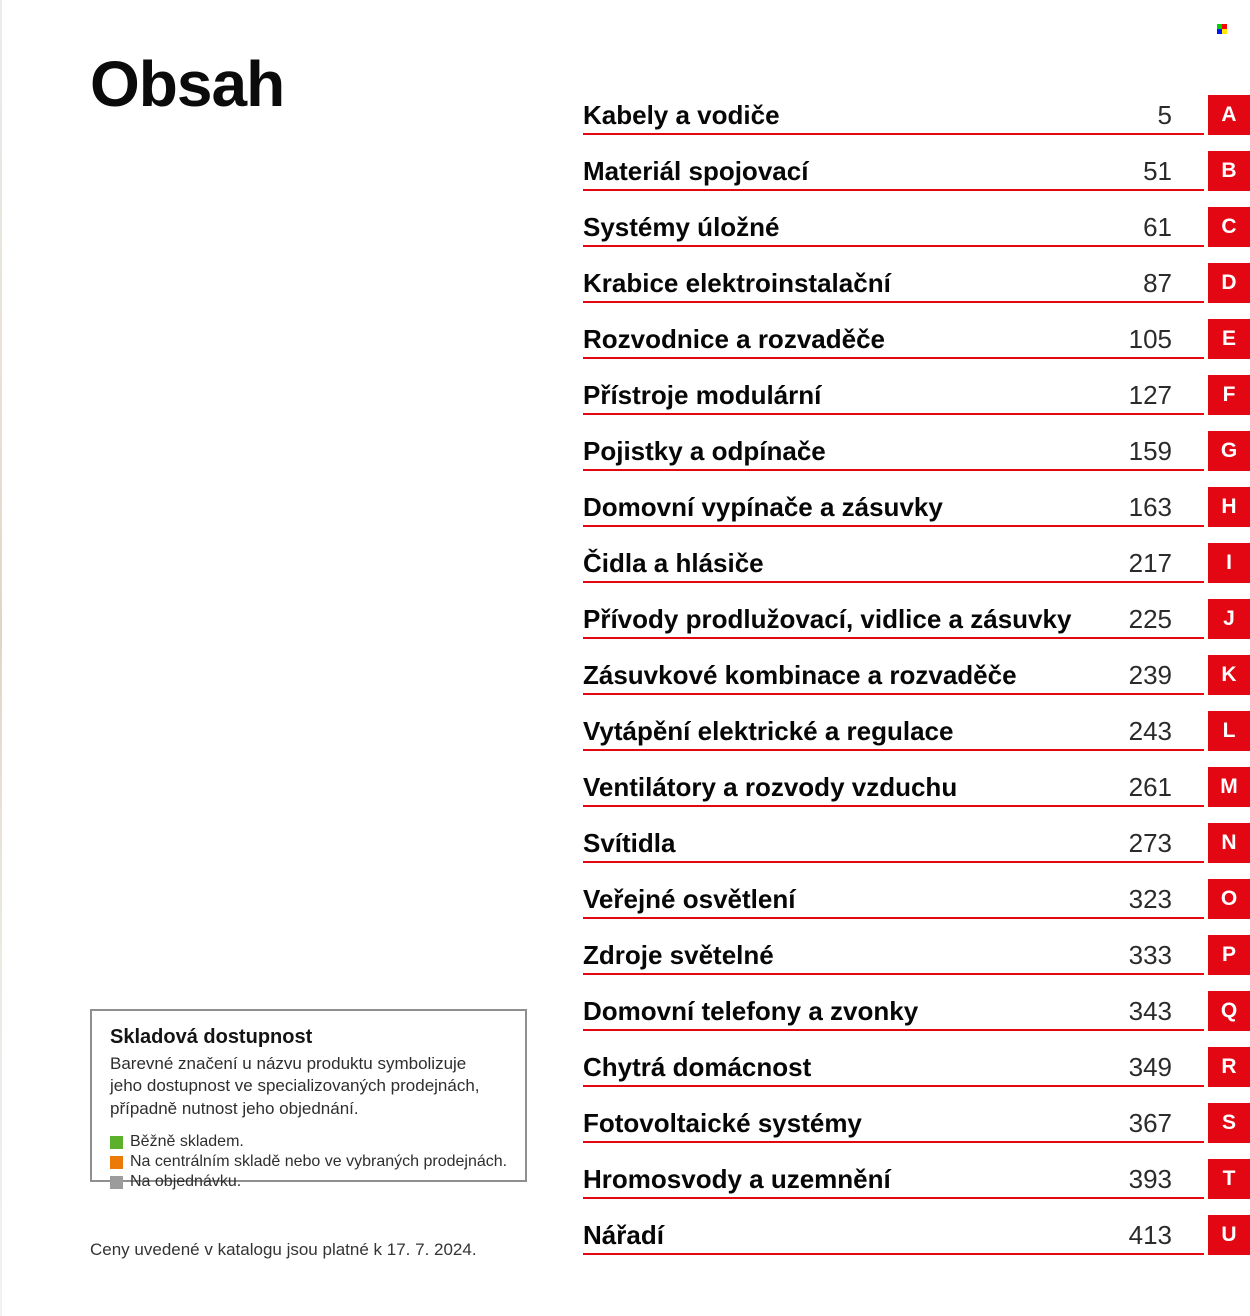  What do you see at coordinates (187, 1142) in the screenshot?
I see `availability-legend-label: Běžně skladem.` at bounding box center [187, 1142].